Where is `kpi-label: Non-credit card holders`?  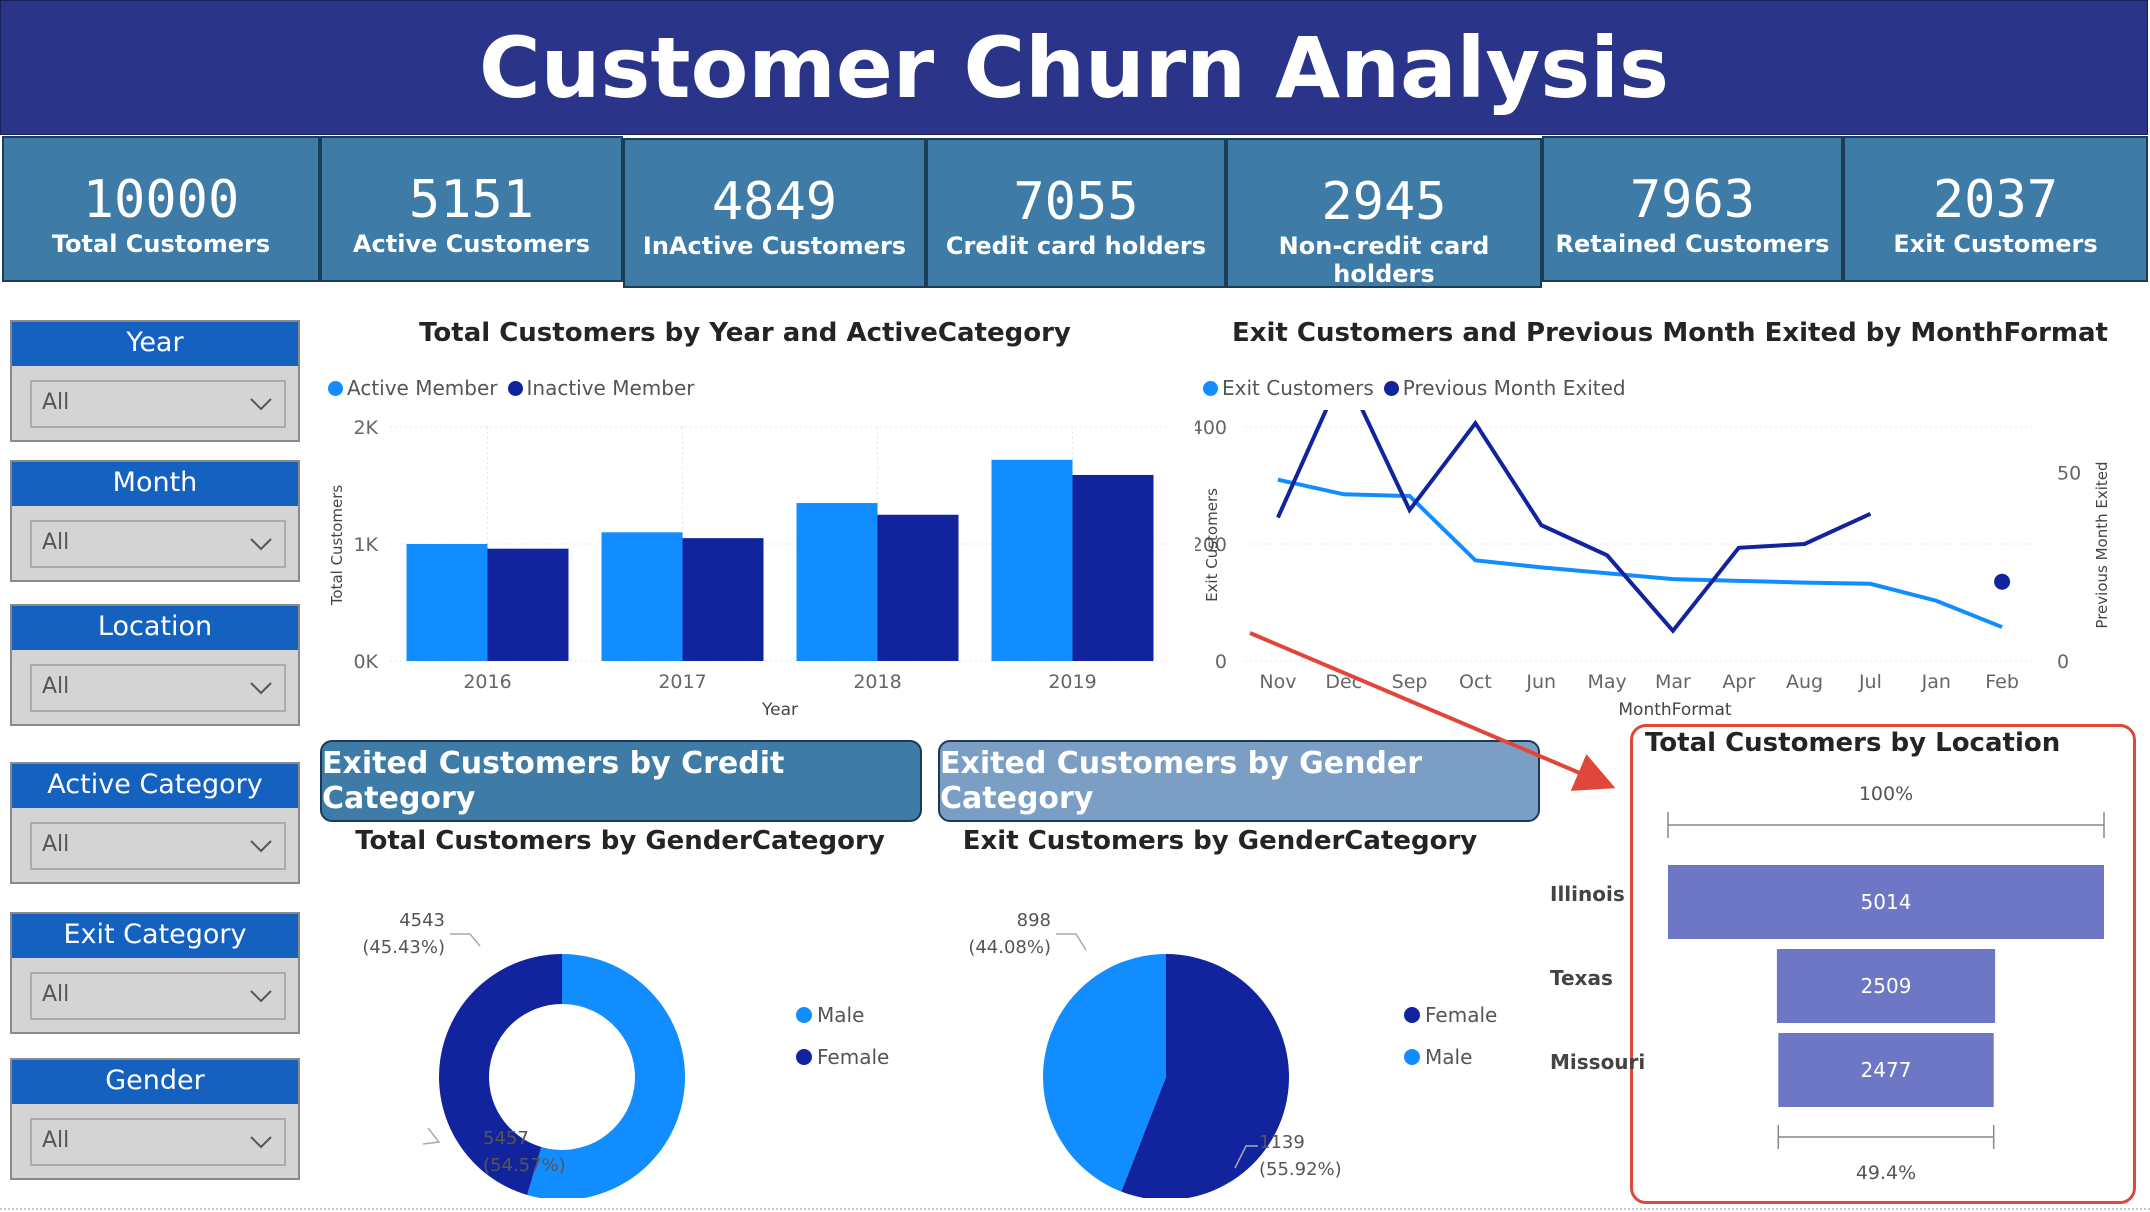 kpi-label: Non-credit card holders is located at coordinates (1384, 260).